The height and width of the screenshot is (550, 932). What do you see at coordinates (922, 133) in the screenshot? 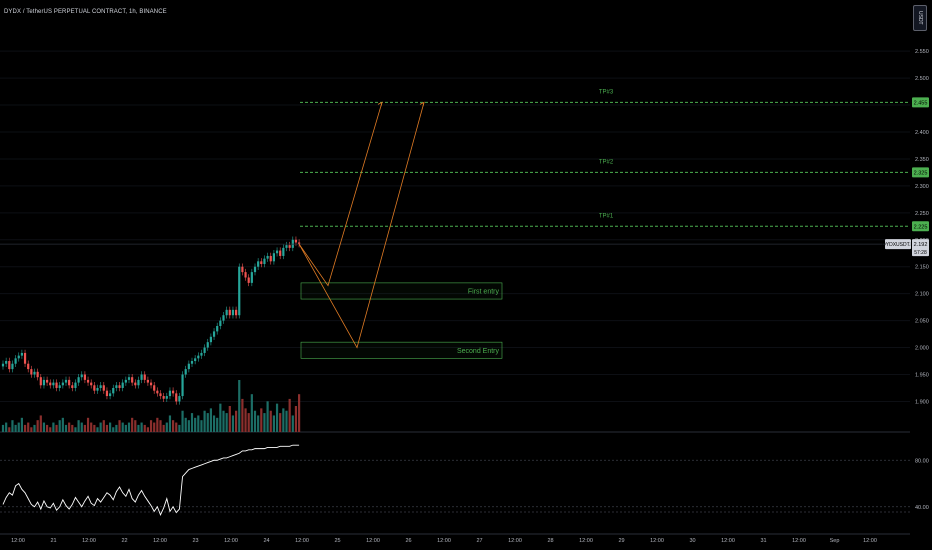
I see `price-tick-label: 2.400` at bounding box center [922, 133].